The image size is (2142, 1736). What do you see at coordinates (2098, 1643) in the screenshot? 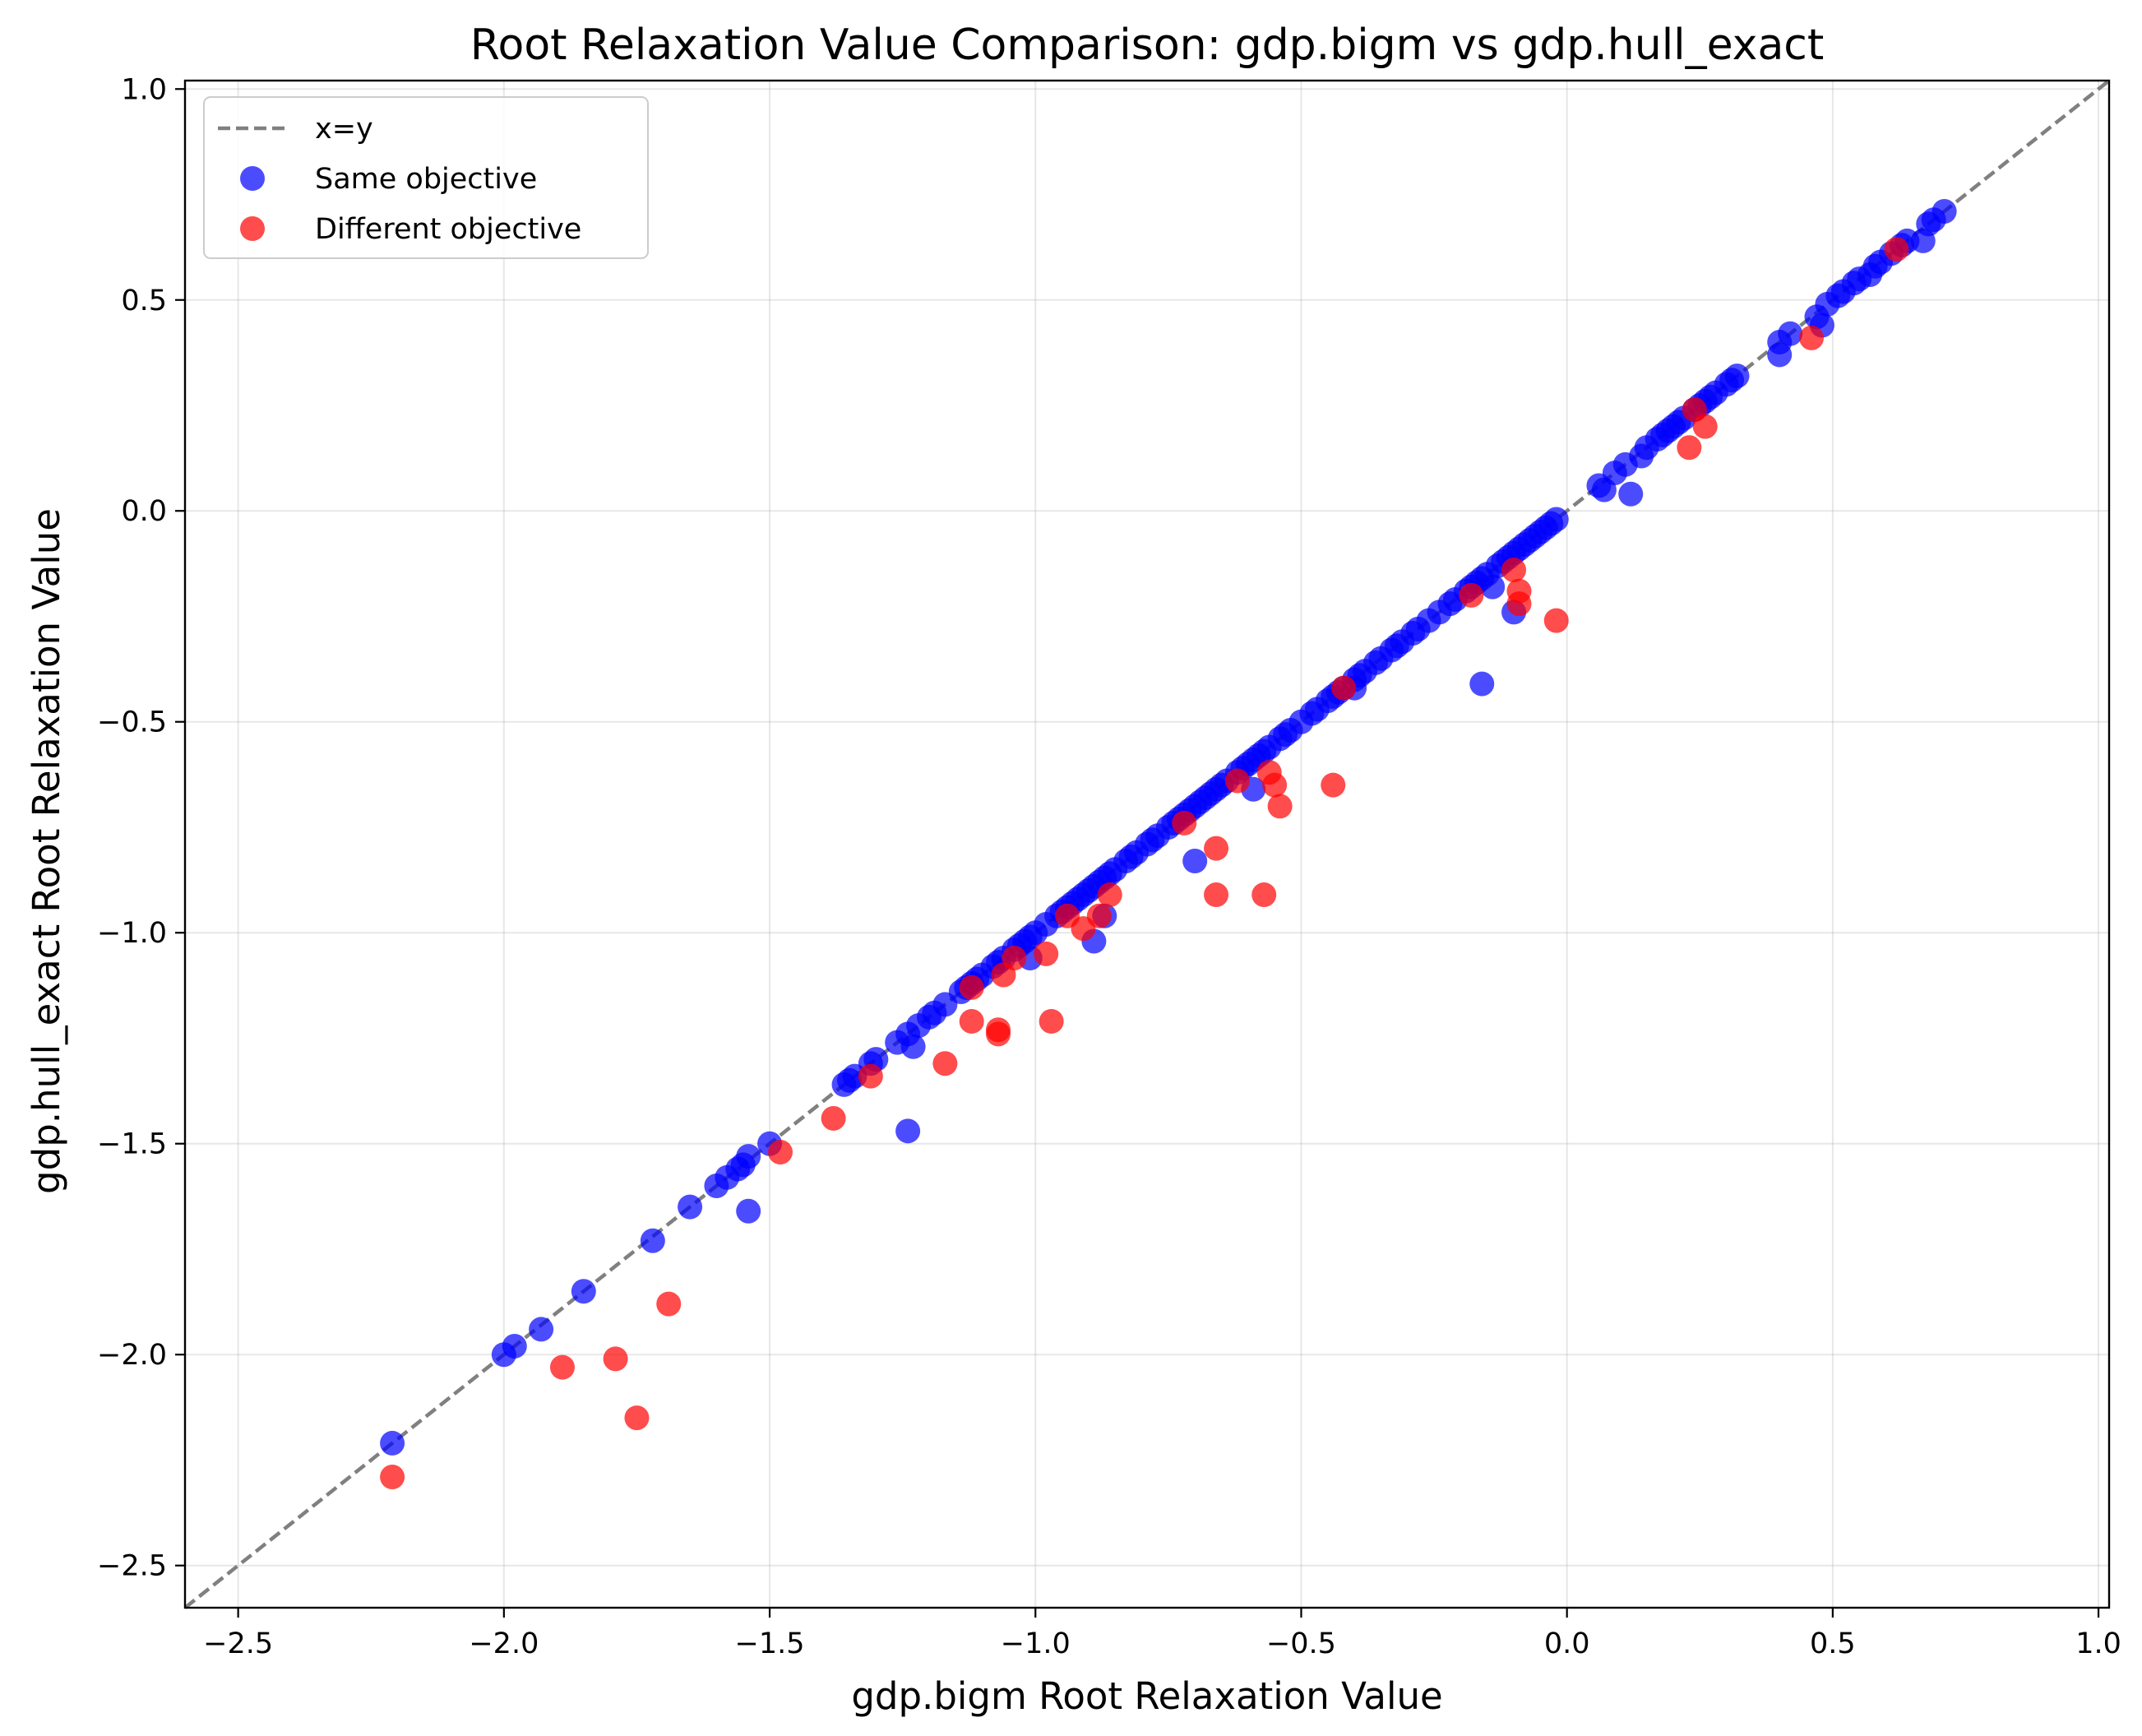
I see `x-tick-label-7: 1.0` at bounding box center [2098, 1643].